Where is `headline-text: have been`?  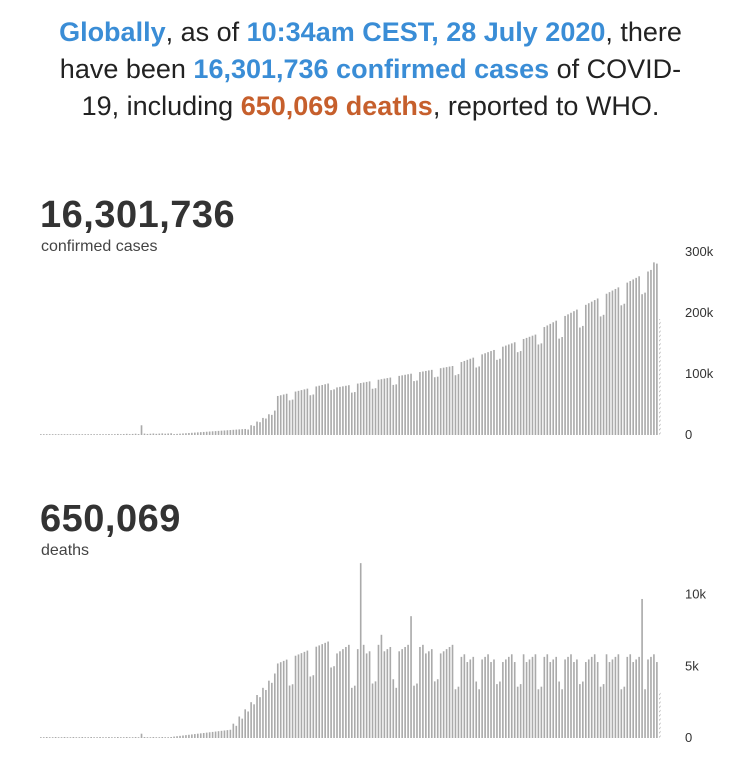 headline-text: have been is located at coordinates (126, 69).